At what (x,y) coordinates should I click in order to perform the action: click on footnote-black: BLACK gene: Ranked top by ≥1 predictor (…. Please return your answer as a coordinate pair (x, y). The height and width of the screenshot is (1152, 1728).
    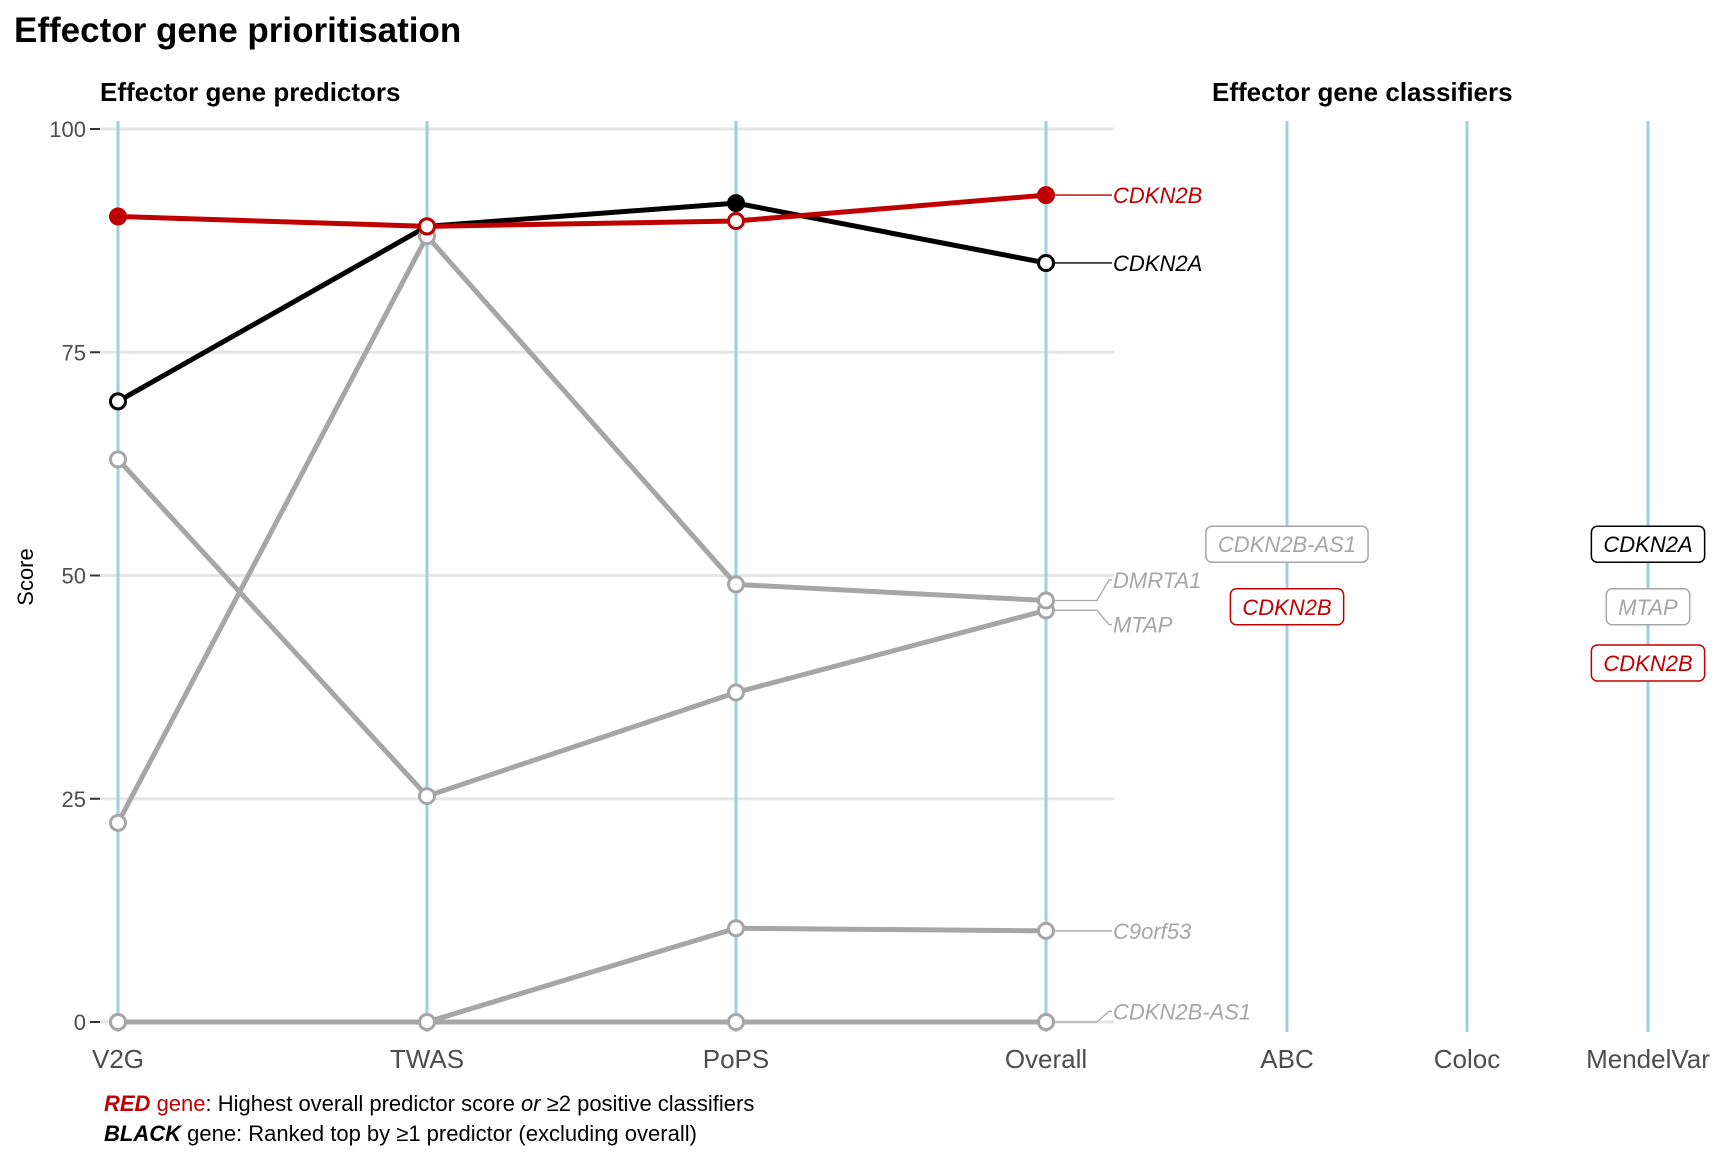
    Looking at the image, I should click on (400, 1134).